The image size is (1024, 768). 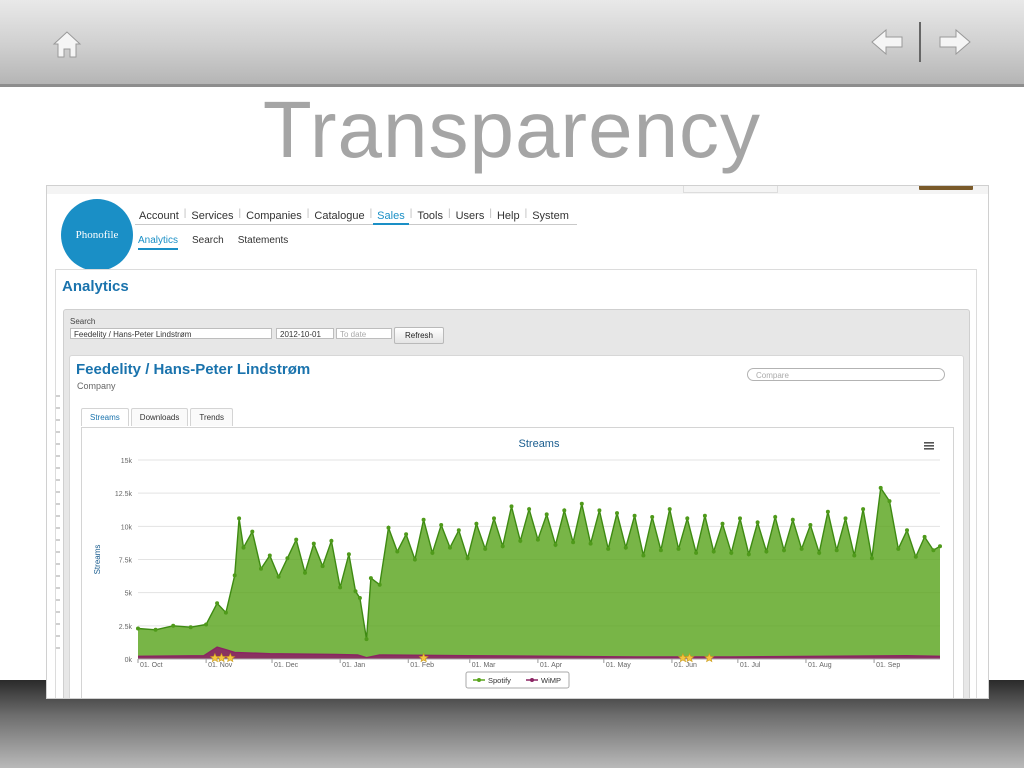 What do you see at coordinates (470, 216) in the screenshot?
I see `nav-item-users: Users` at bounding box center [470, 216].